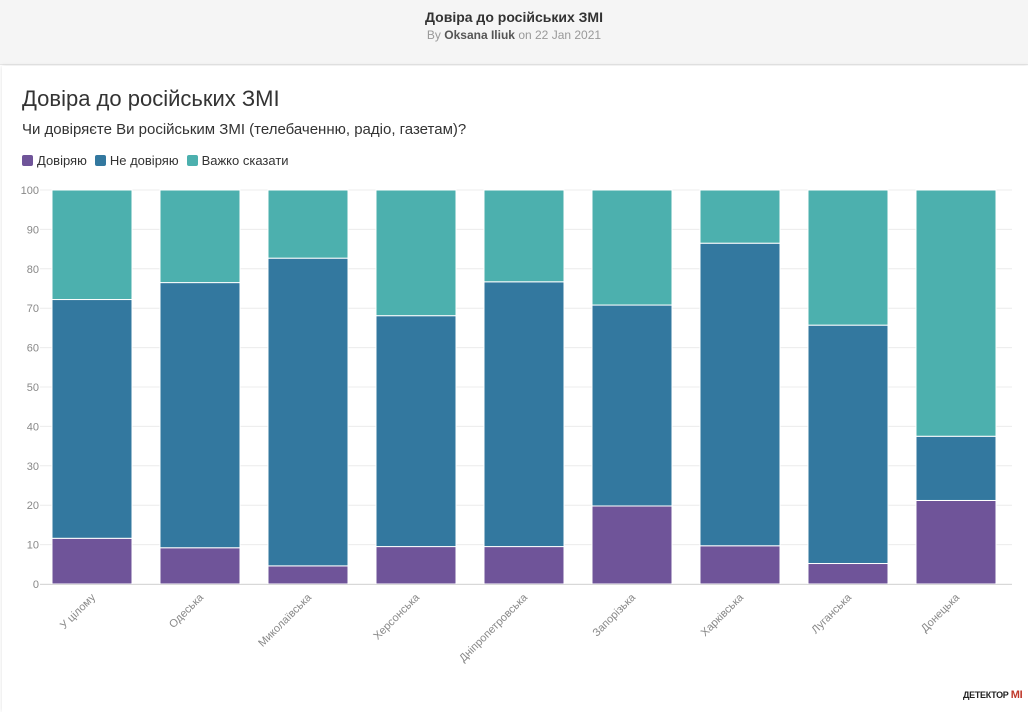 The image size is (1028, 712). What do you see at coordinates (33, 427) in the screenshot?
I see `y-tick-label: 40` at bounding box center [33, 427].